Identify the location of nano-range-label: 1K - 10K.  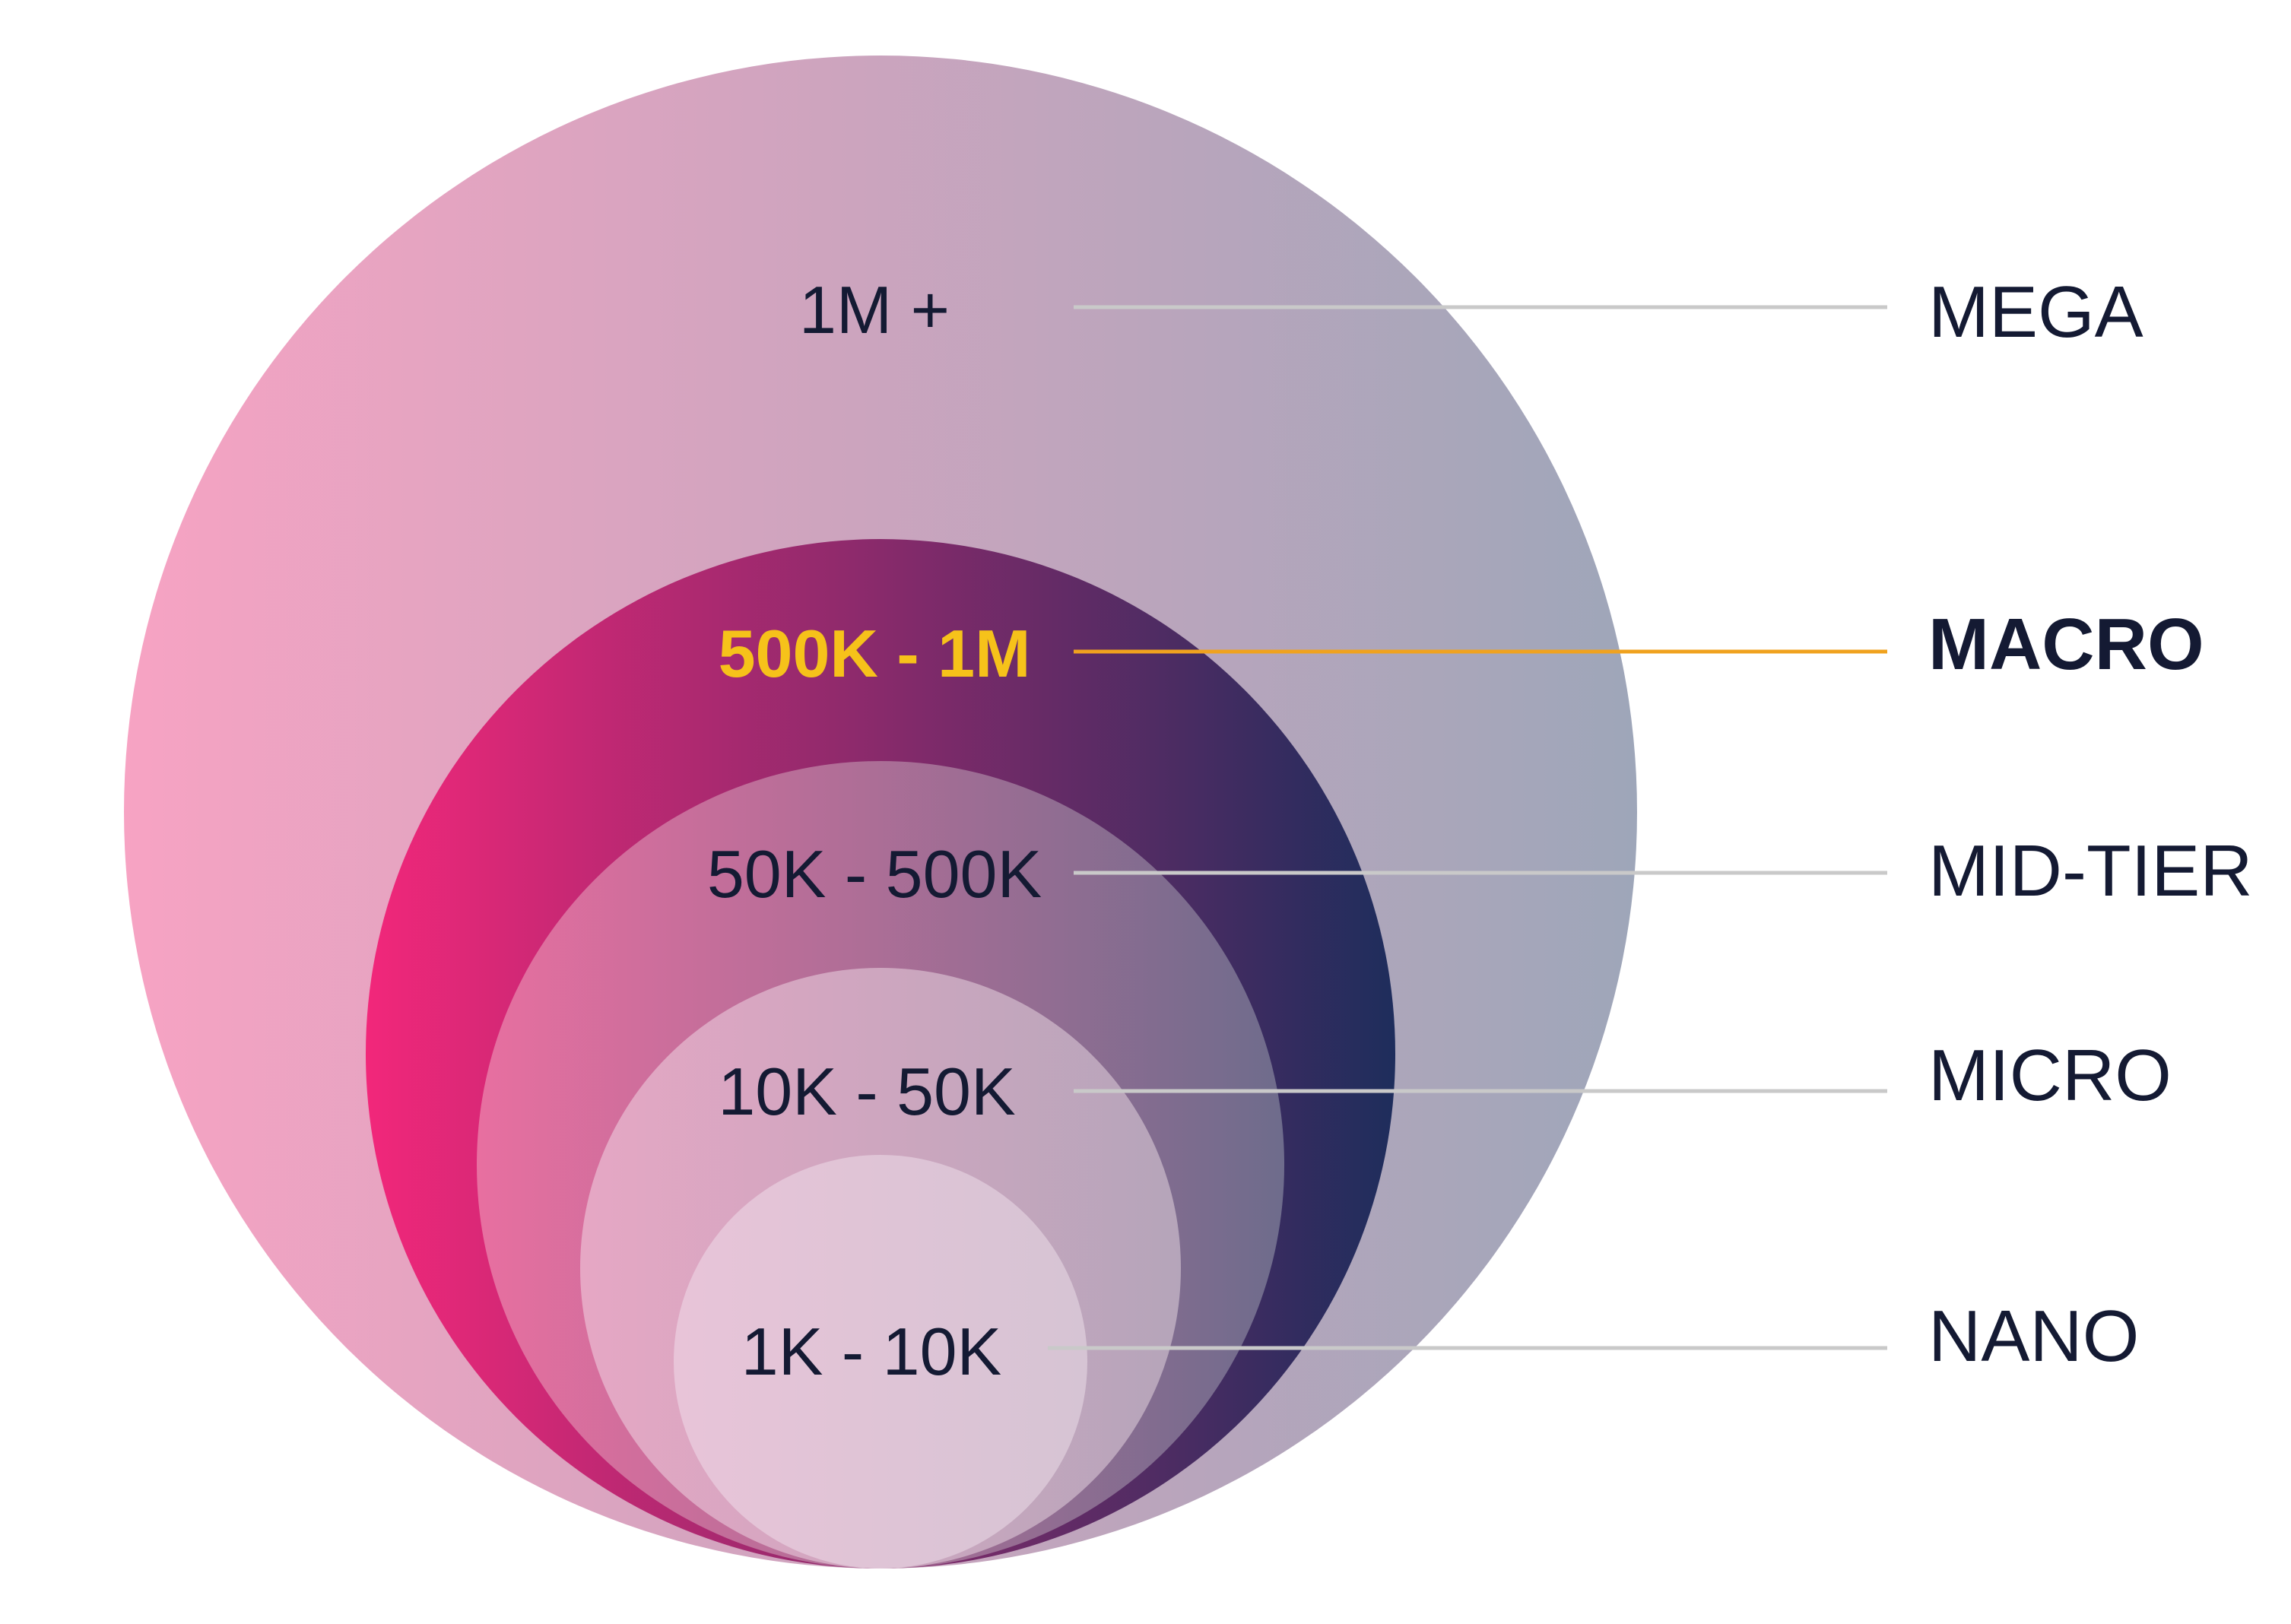
(871, 1351).